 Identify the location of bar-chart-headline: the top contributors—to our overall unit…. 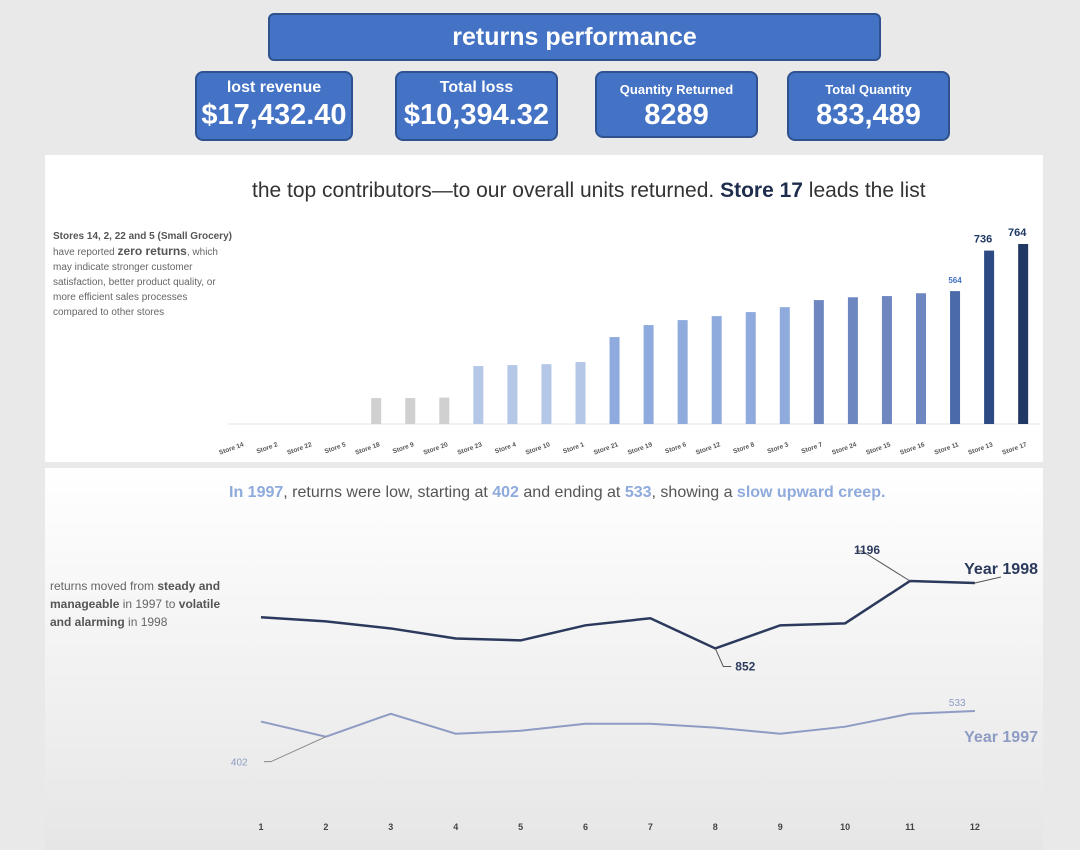
(589, 191).